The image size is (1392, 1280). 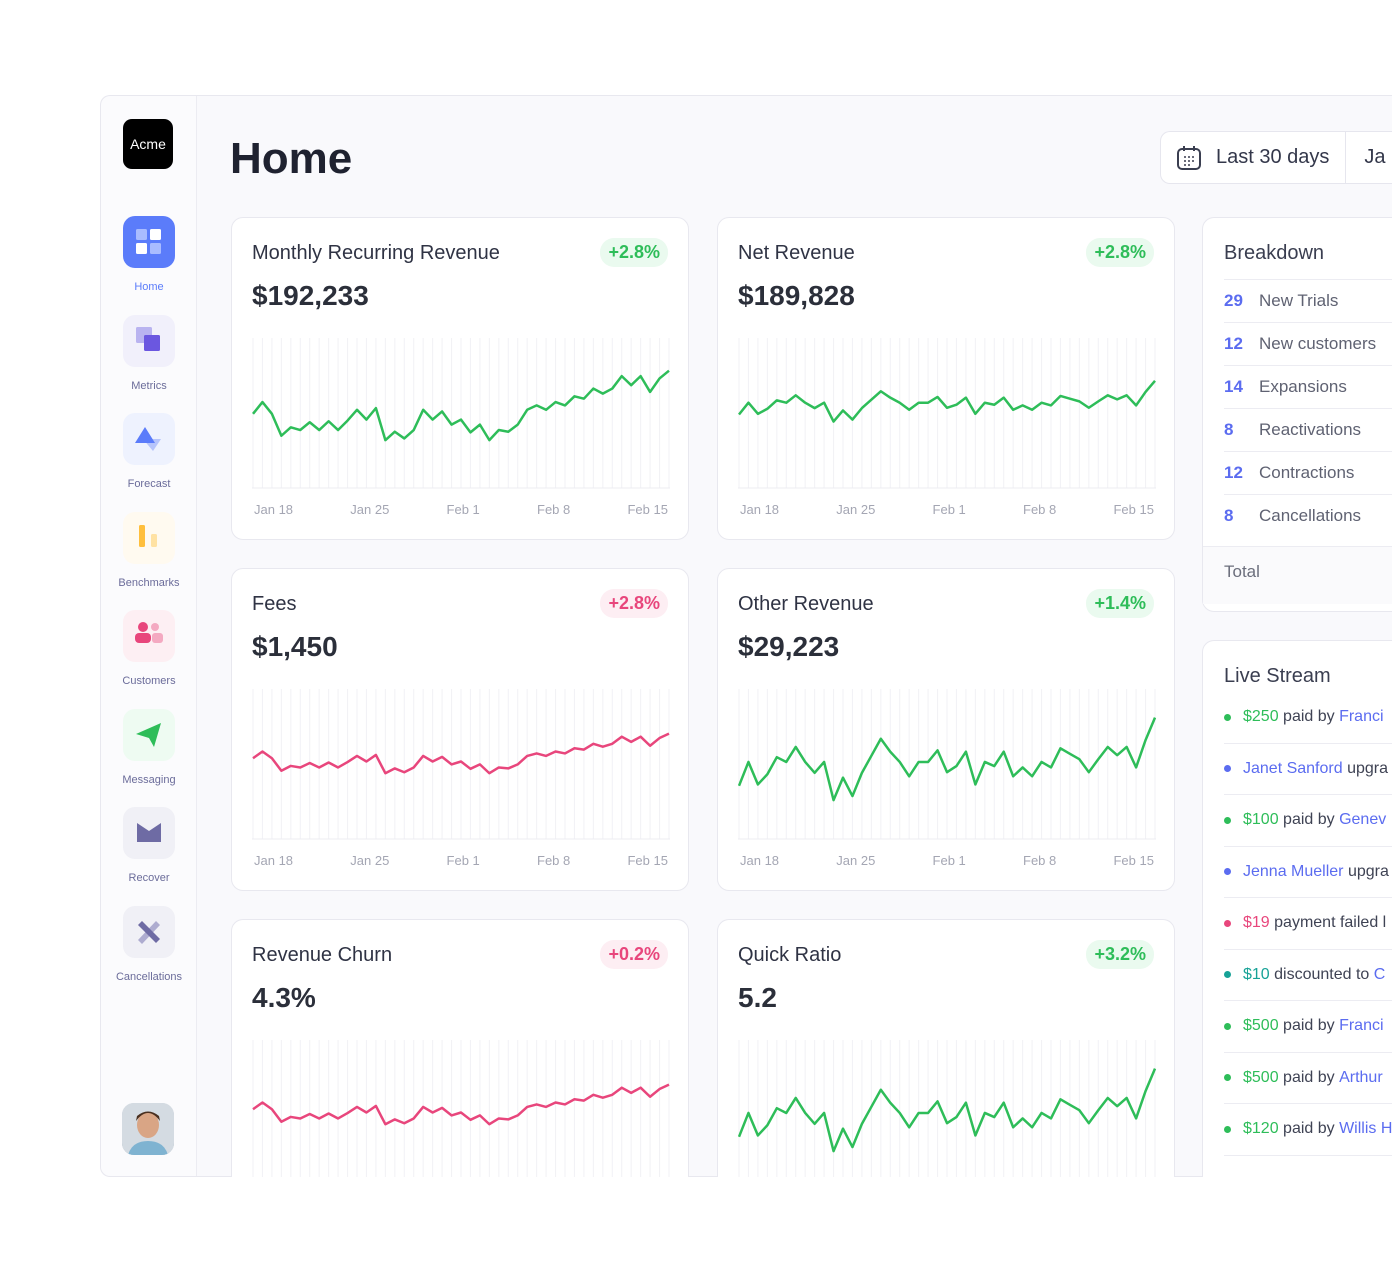 I want to click on date-range-preset: Last 30 days, so click(x=1273, y=157).